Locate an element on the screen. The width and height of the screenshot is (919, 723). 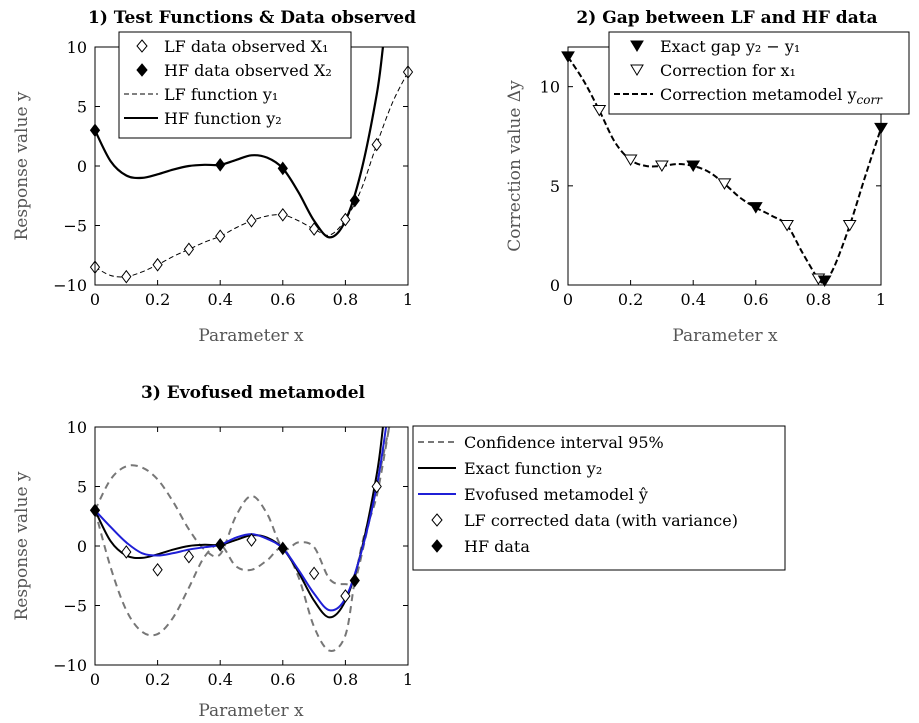
panel-3-ticks: 0 0.2 0.4 0.6 0.8 1 −10 −5 0 5 10 is located at coordinates (233, 553).